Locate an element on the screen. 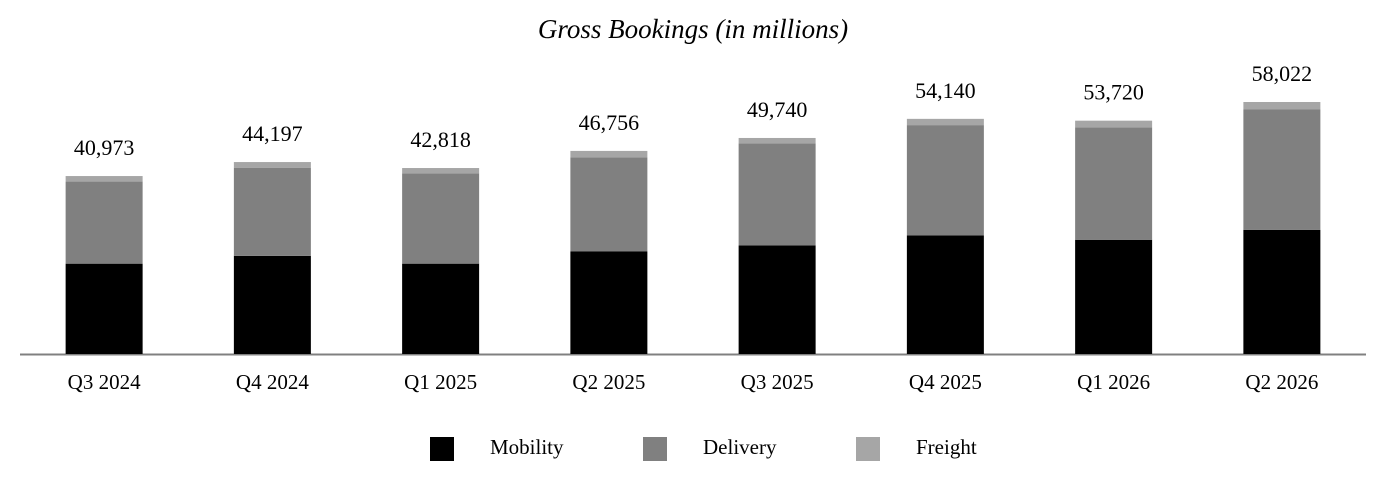  x-tick-label: Q1 2025 is located at coordinates (440, 382).